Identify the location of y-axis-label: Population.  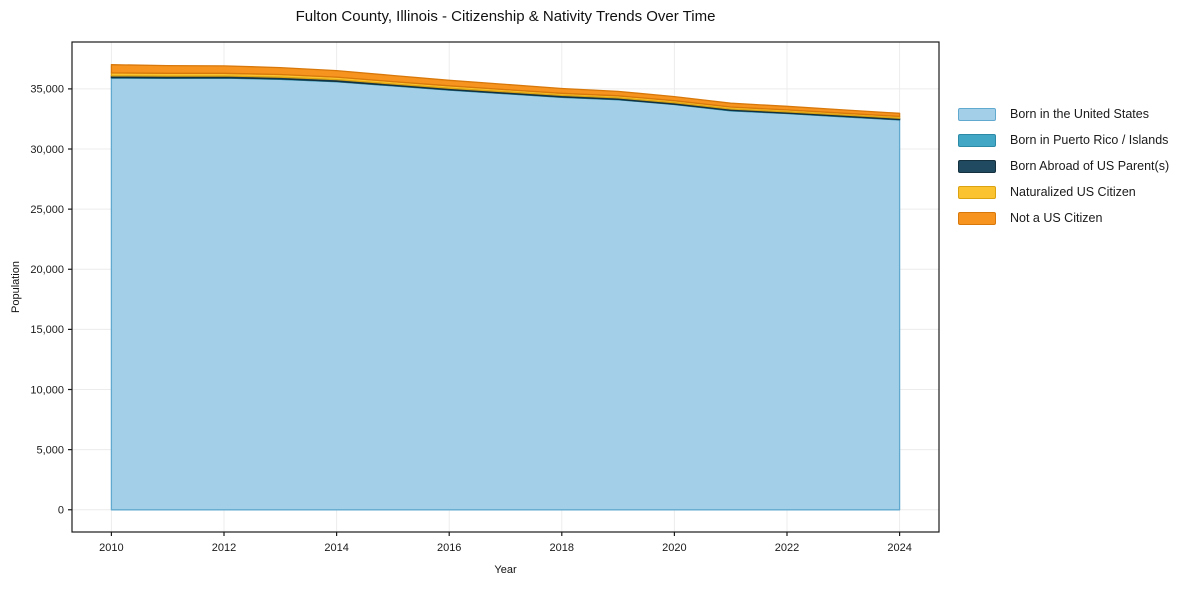
(16, 287).